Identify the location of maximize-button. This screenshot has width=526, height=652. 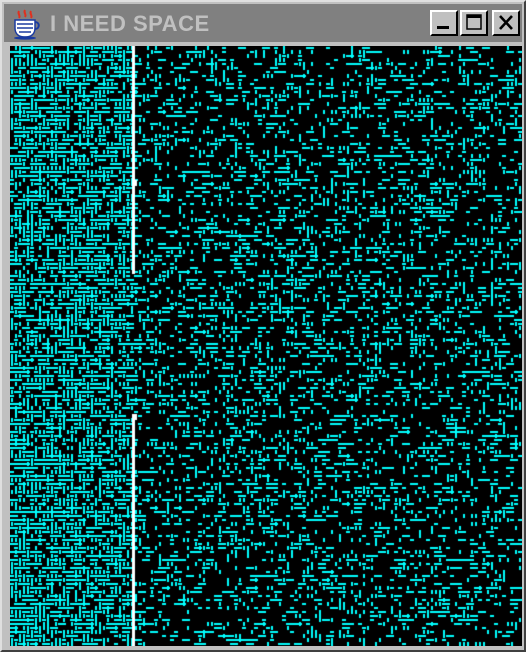
(474, 23).